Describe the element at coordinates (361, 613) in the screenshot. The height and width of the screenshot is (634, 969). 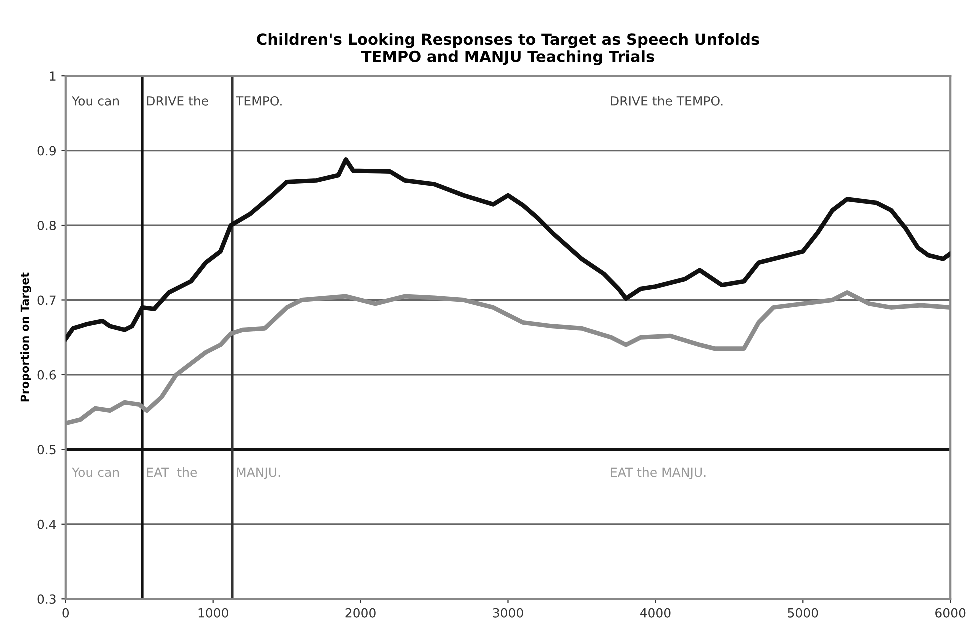
I see `x-tick-label: 2000` at that location.